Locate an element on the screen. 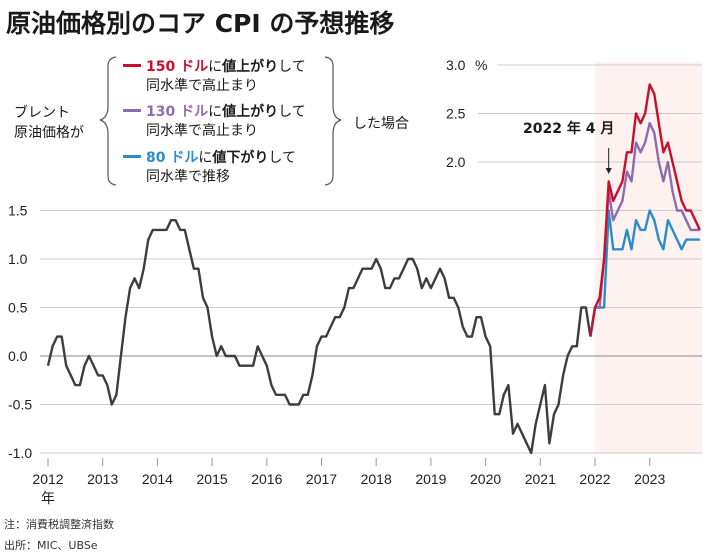  legend-intro: ブレント 原油価格が is located at coordinates (49, 123).